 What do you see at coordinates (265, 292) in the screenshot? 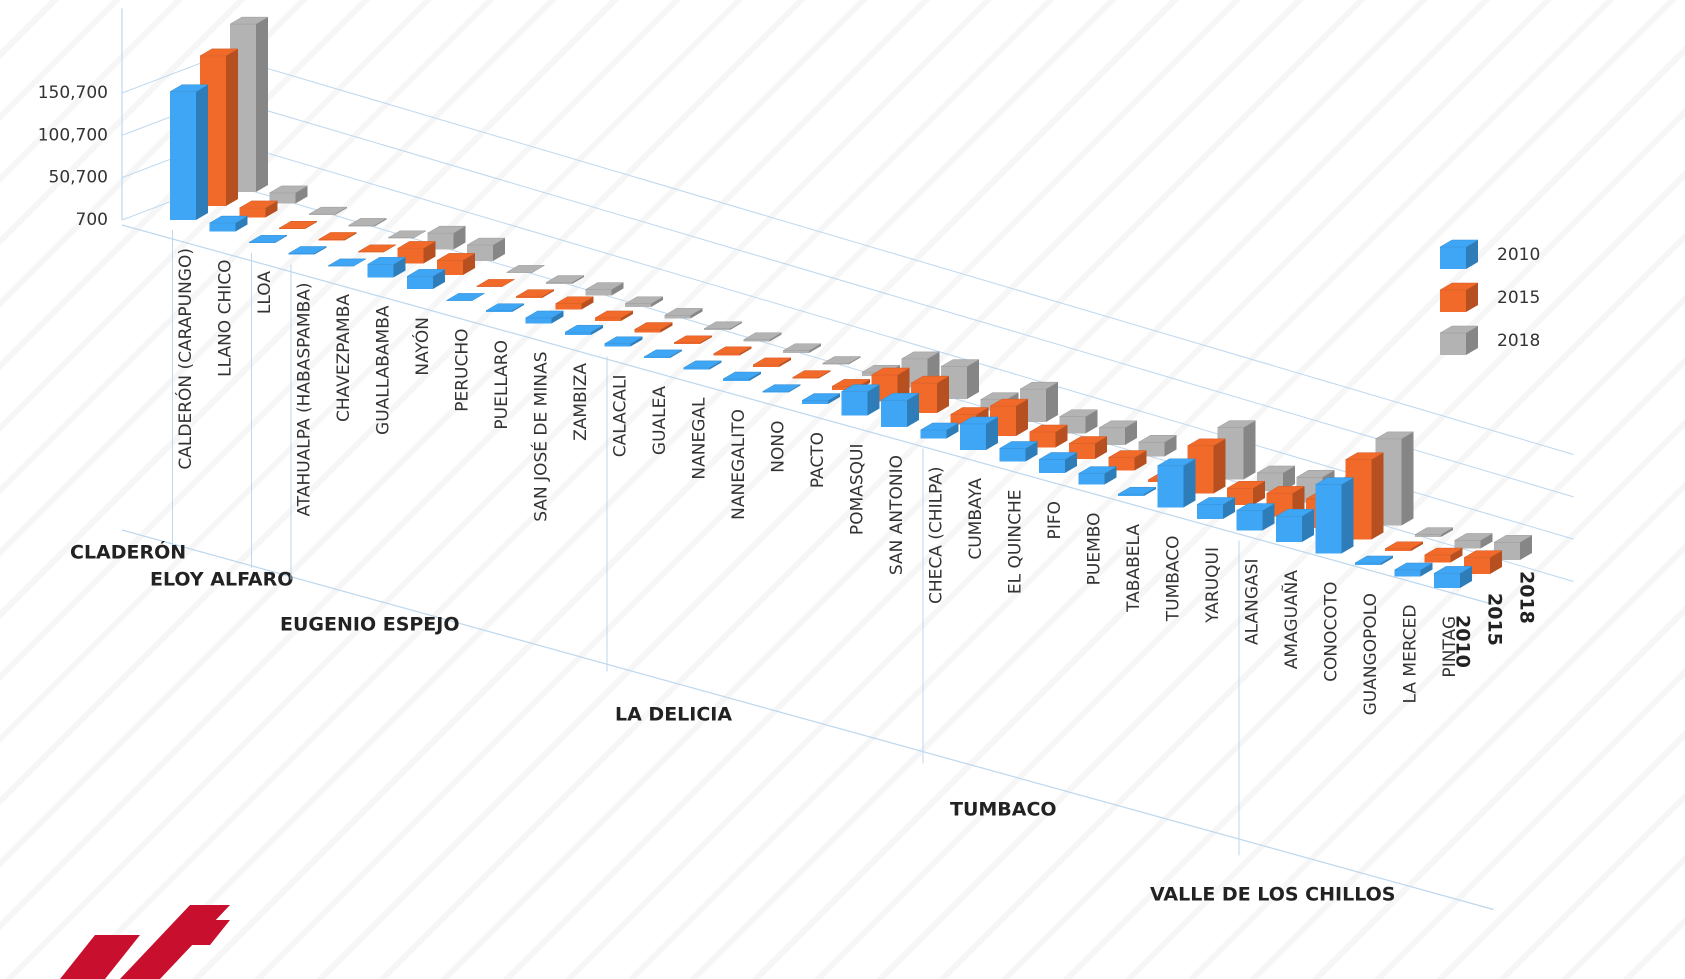
I see `x-tick-label: LLOA` at bounding box center [265, 292].